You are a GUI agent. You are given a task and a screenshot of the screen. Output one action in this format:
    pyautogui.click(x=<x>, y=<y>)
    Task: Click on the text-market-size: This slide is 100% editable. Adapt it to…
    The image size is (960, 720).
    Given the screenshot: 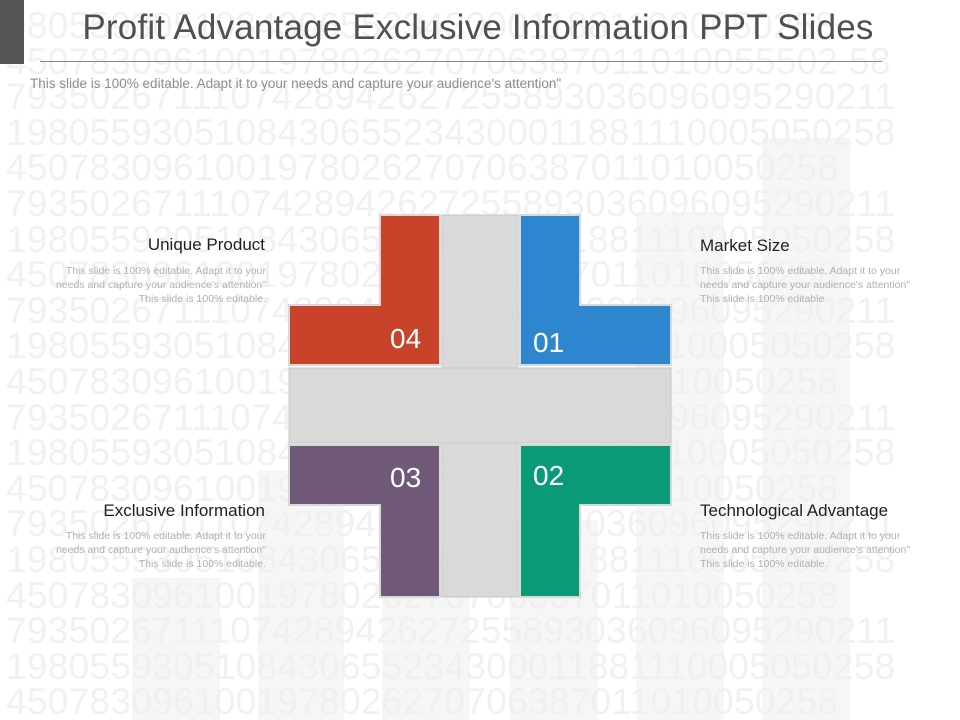 What is the action you would take?
    pyautogui.click(x=805, y=285)
    